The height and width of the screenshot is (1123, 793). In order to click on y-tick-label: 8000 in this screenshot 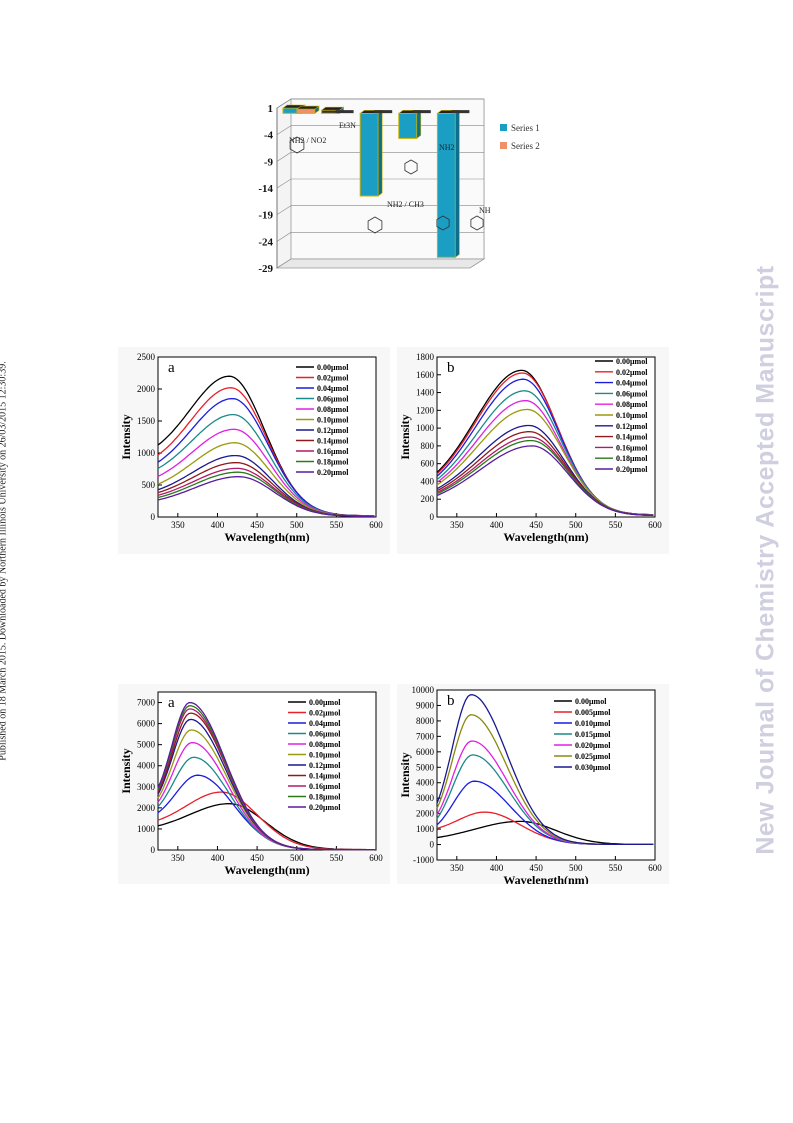, I will do `click(425, 721)`.